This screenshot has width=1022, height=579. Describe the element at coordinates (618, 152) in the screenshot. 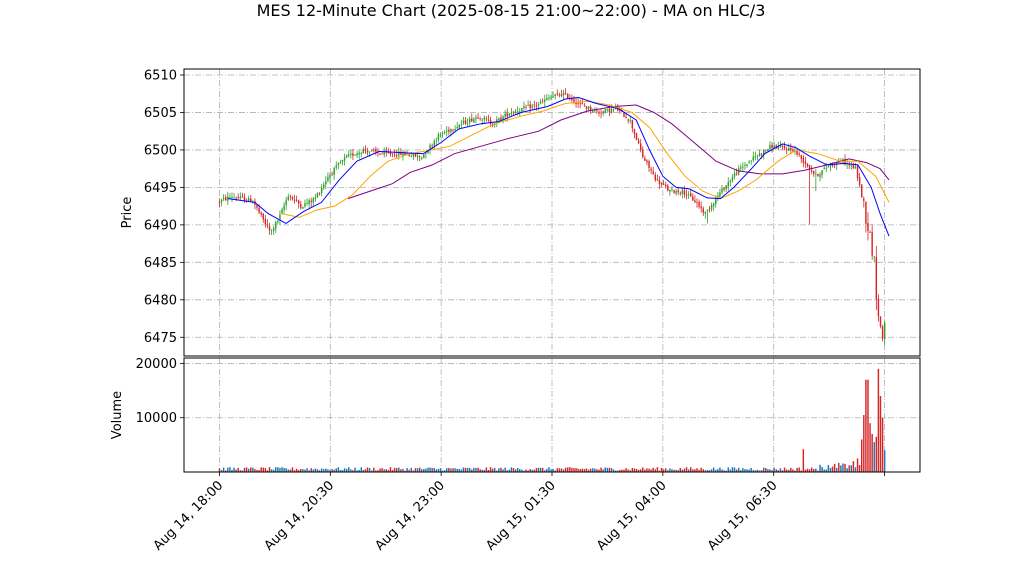

I see `ma-slow-line` at that location.